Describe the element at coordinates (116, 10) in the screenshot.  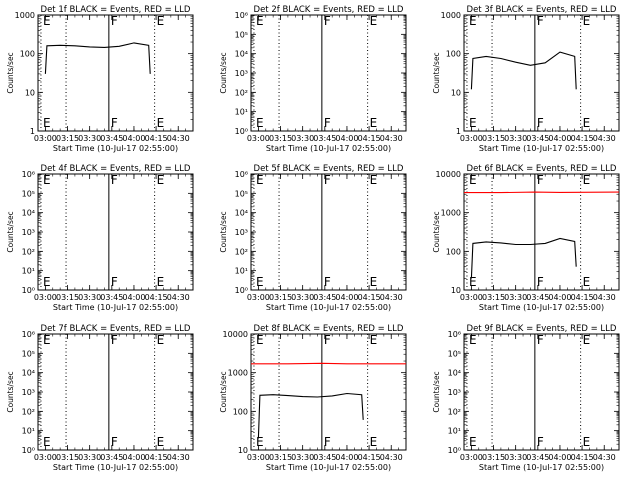
I see `chart-title: Det 1f BLACK = Events, RED = LLD` at that location.